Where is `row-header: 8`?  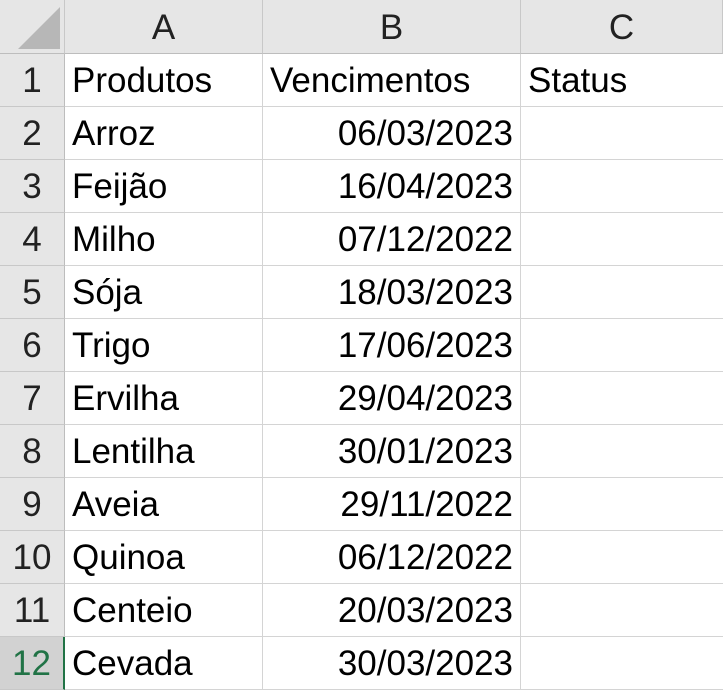 row-header: 8 is located at coordinates (32, 451).